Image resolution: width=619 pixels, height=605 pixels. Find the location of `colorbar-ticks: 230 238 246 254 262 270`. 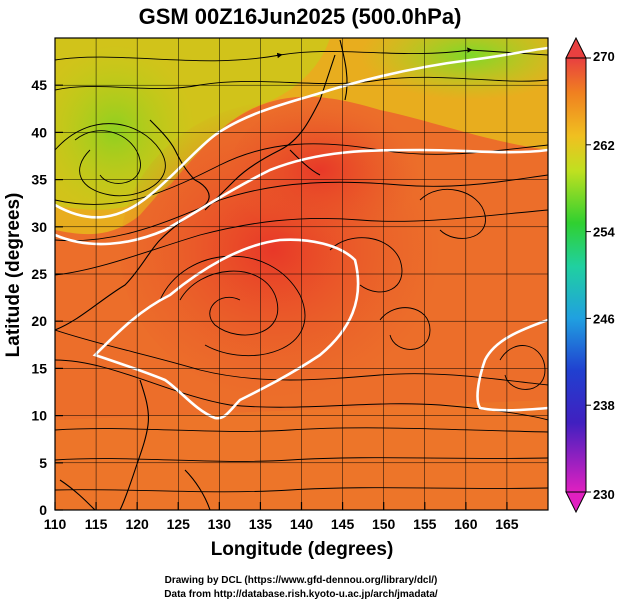

colorbar-ticks: 230 238 246 254 262 270 is located at coordinates (600, 275).